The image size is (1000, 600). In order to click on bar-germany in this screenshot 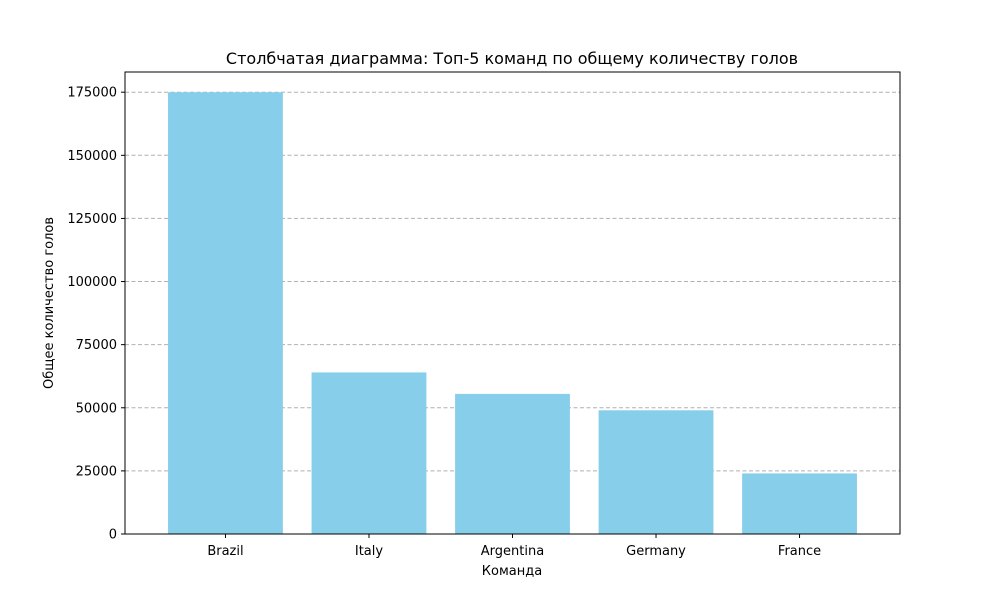, I will do `click(656, 472)`.